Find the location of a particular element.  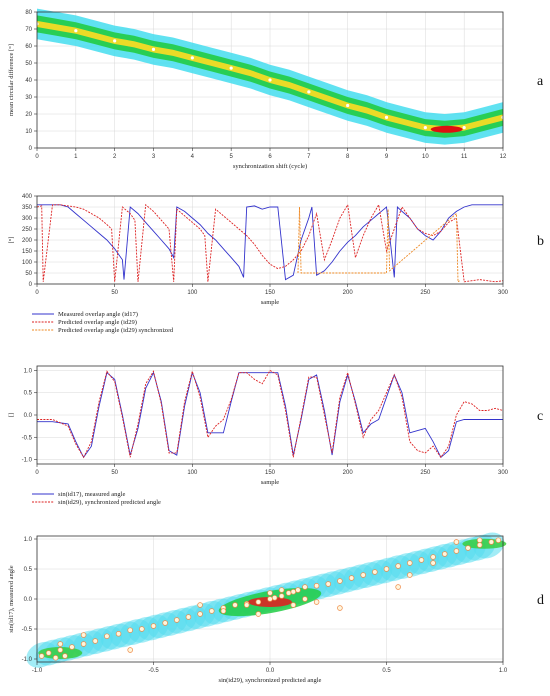

panel-a-y-tick-label: 10 is located at coordinates (28, 132).